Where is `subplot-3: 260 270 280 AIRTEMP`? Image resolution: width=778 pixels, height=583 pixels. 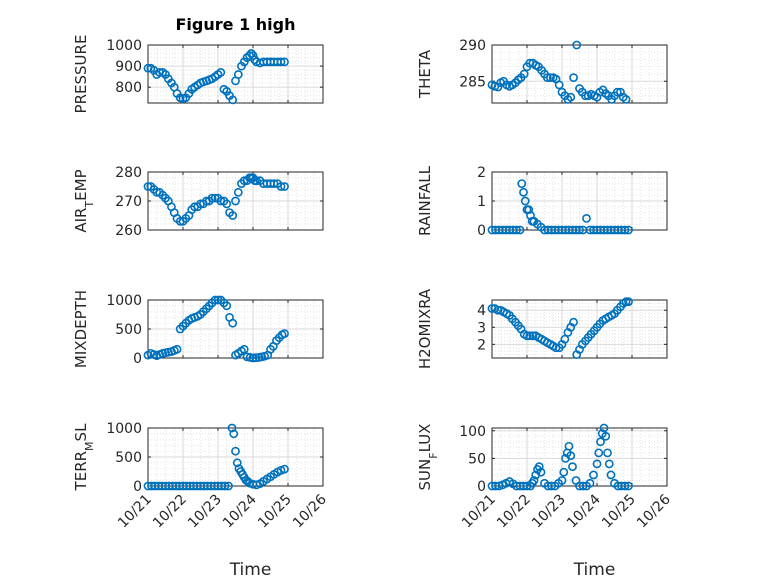
subplot-3: 260 270 280 AIRTEMP is located at coordinates (198, 202).